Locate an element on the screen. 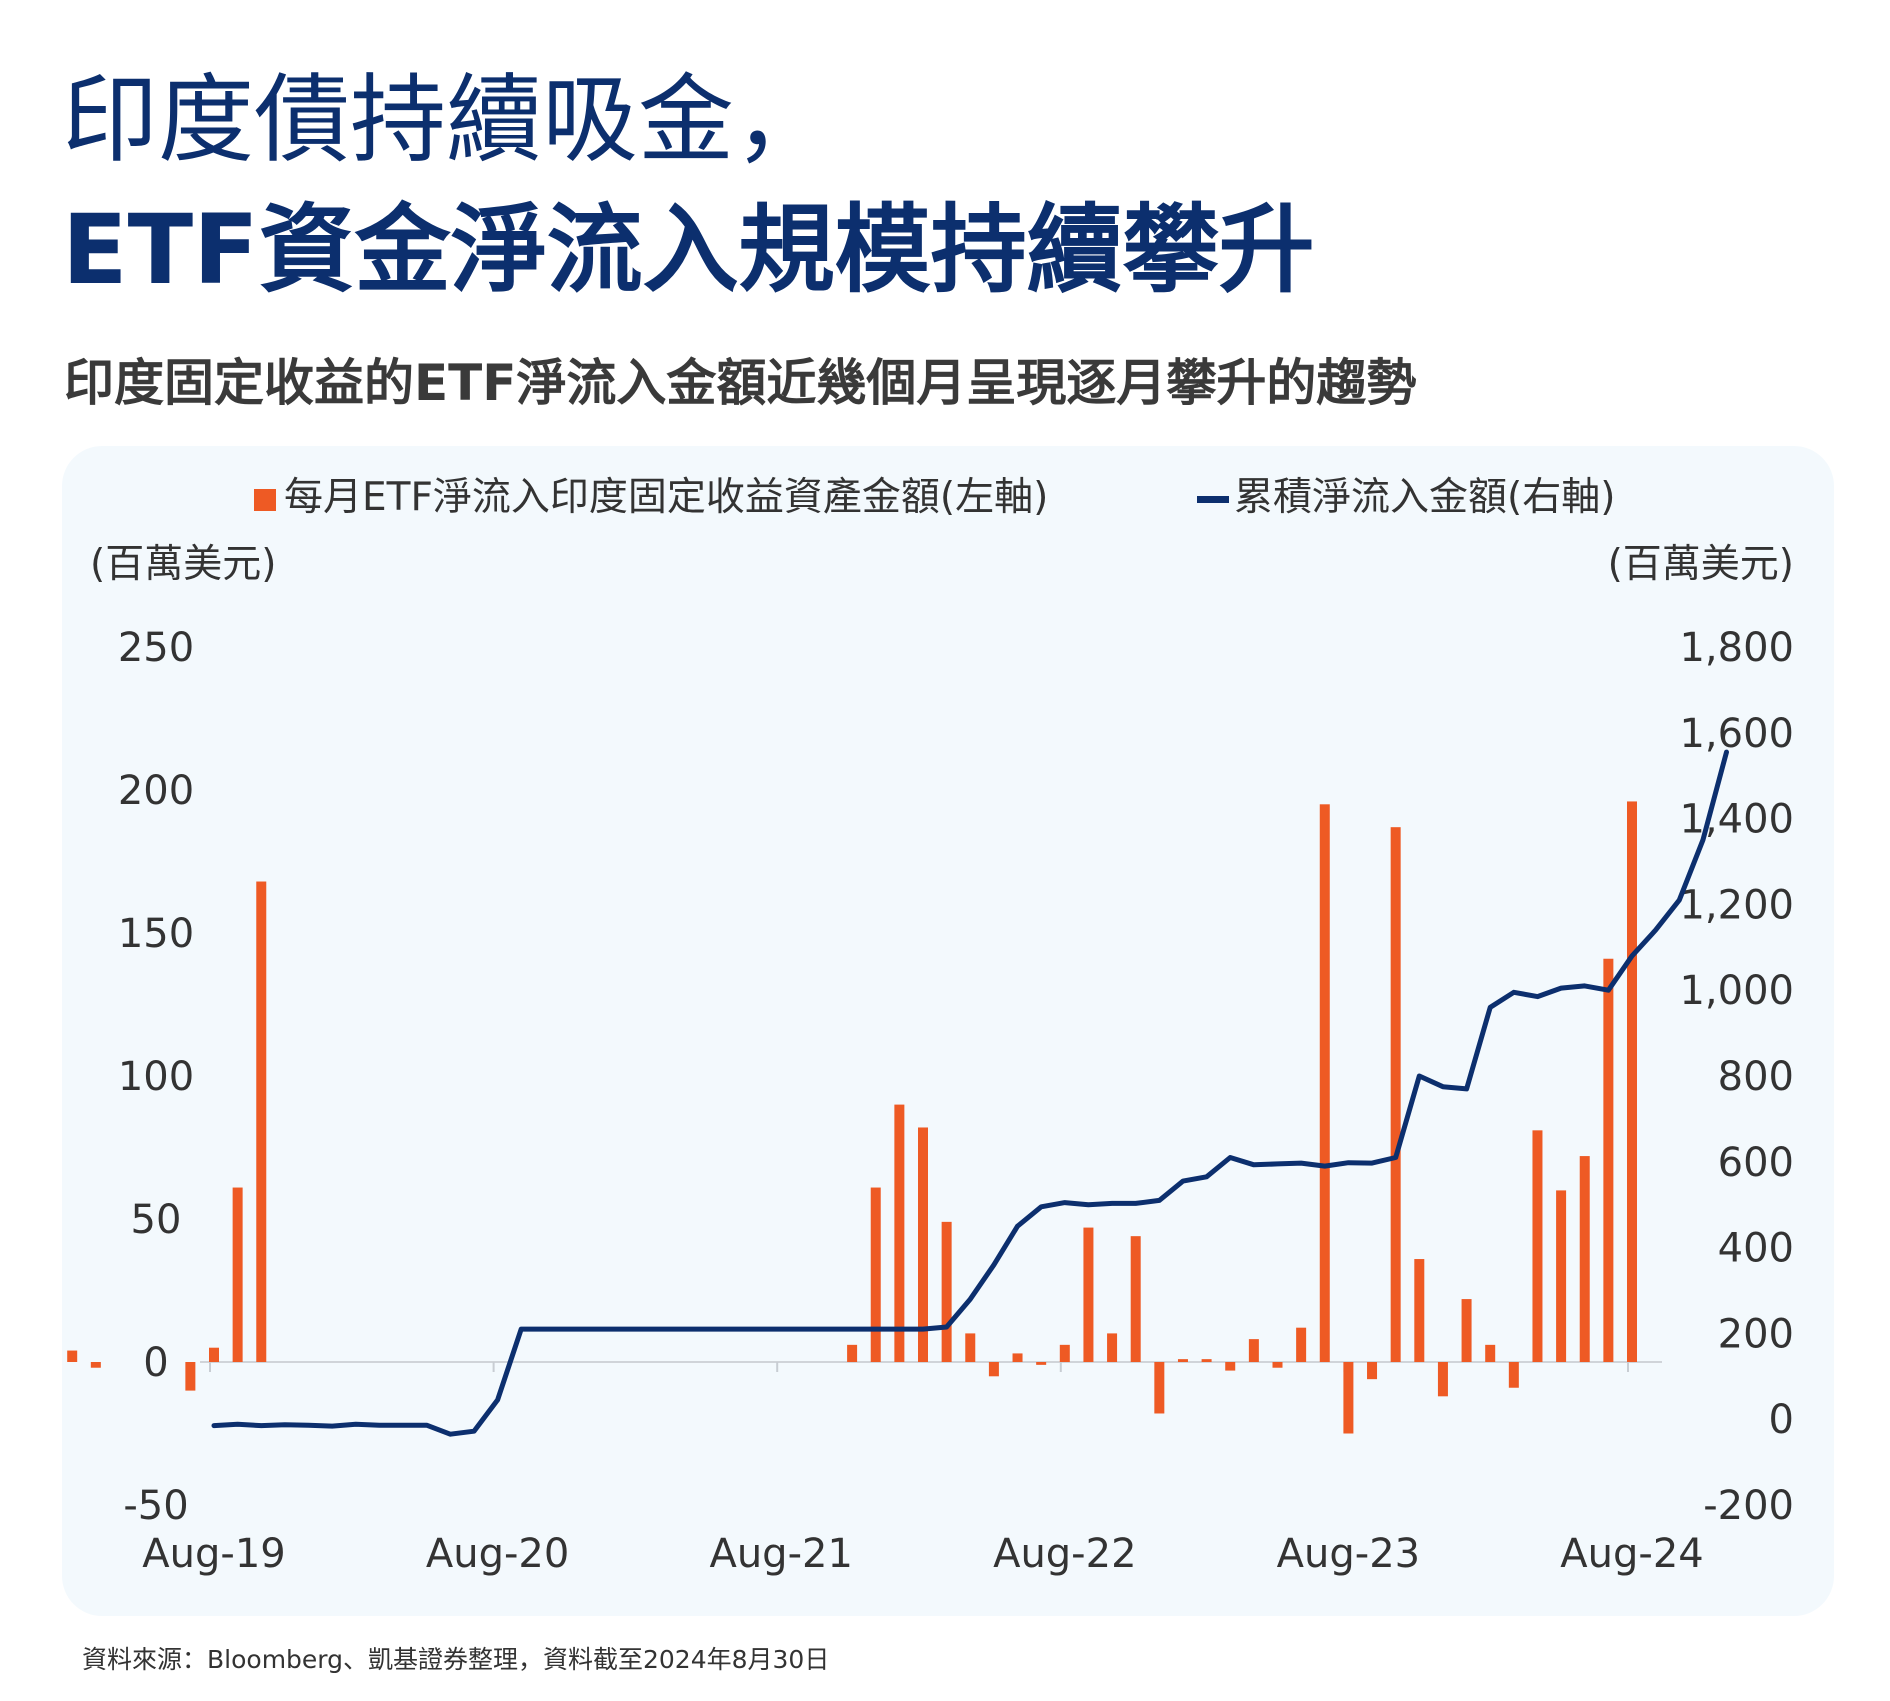 The width and height of the screenshot is (1890, 1701). right-tick-label: 0 is located at coordinates (1781, 1420).